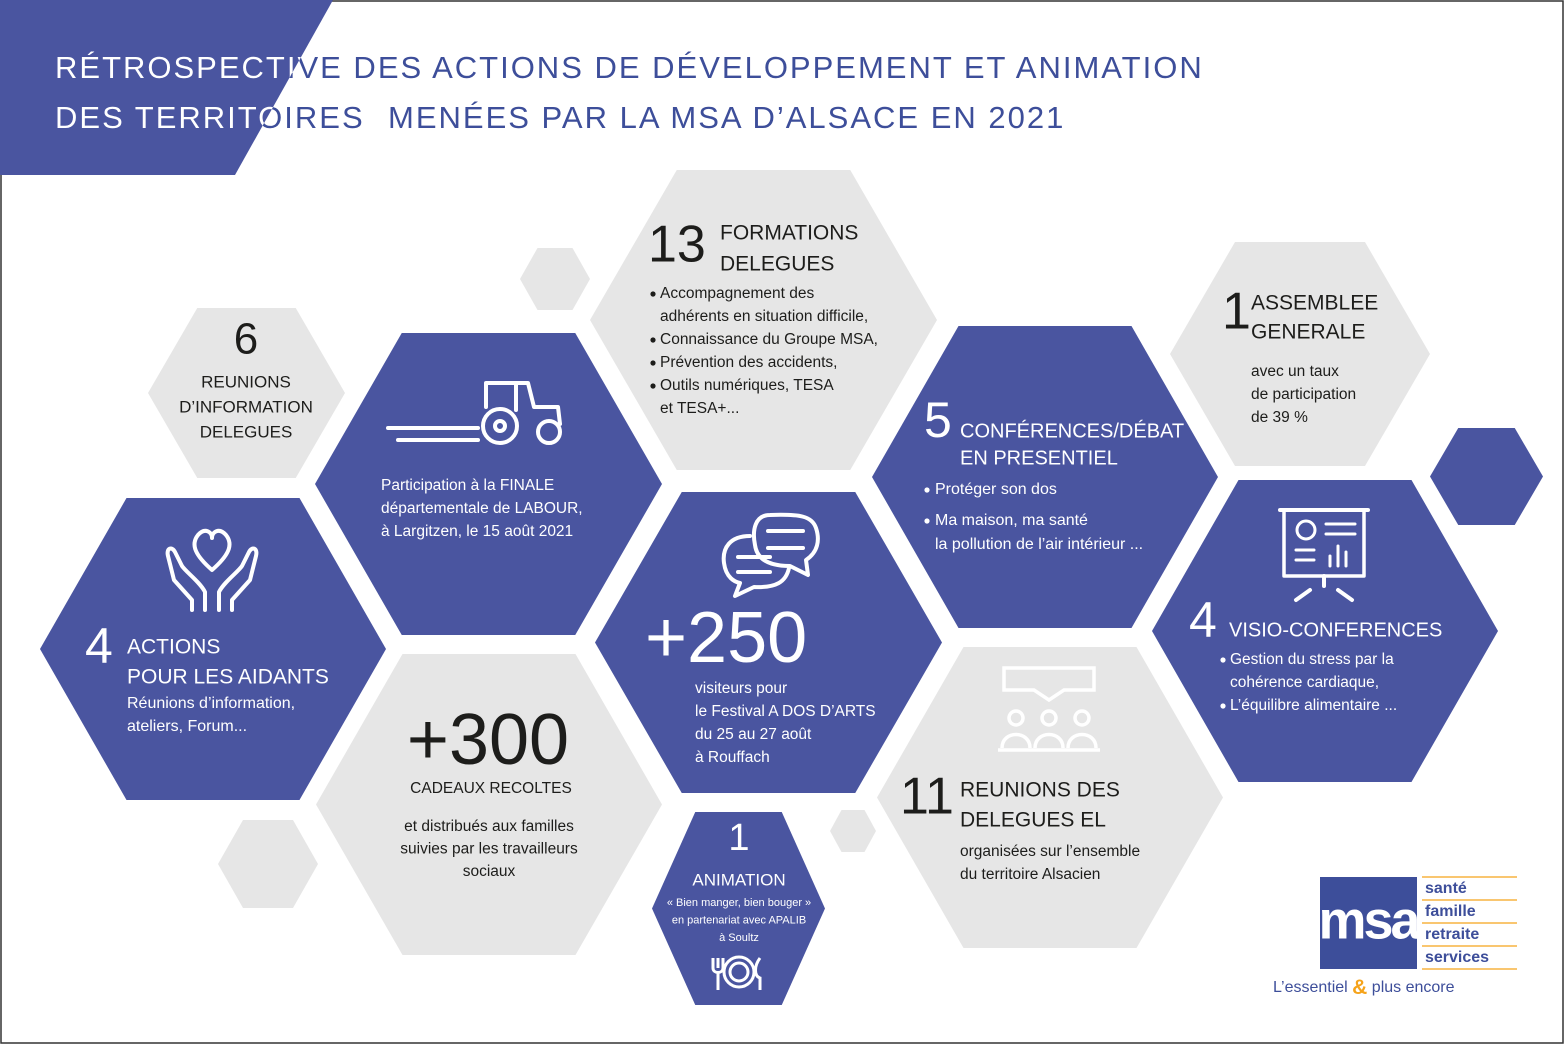 This screenshot has height=1050, width=1565. What do you see at coordinates (732, 757) in the screenshot?
I see `text-line: à Rouffach` at bounding box center [732, 757].